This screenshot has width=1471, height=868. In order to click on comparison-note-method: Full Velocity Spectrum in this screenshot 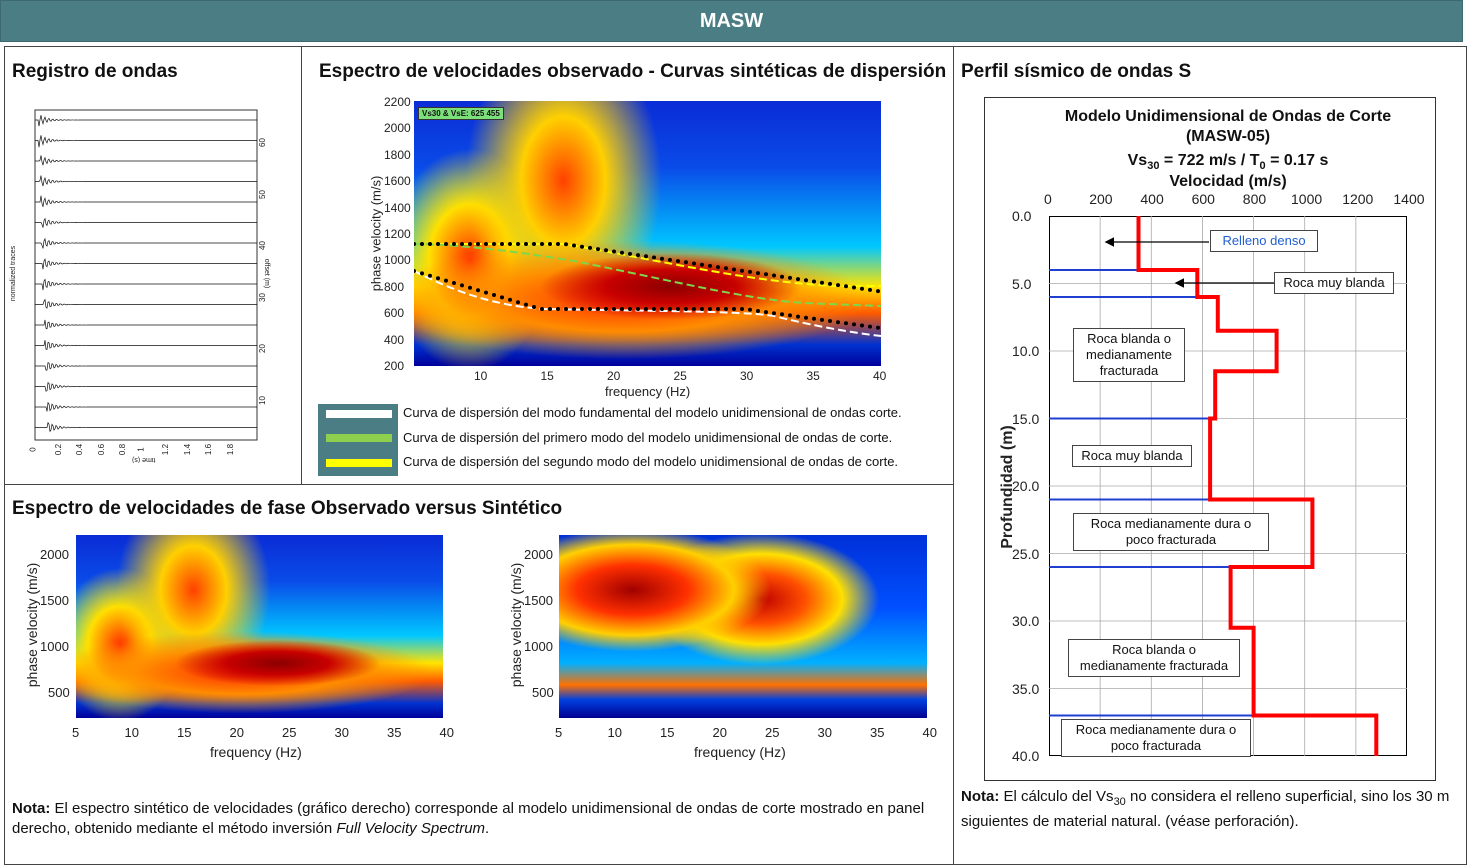, I will do `click(411, 828)`.